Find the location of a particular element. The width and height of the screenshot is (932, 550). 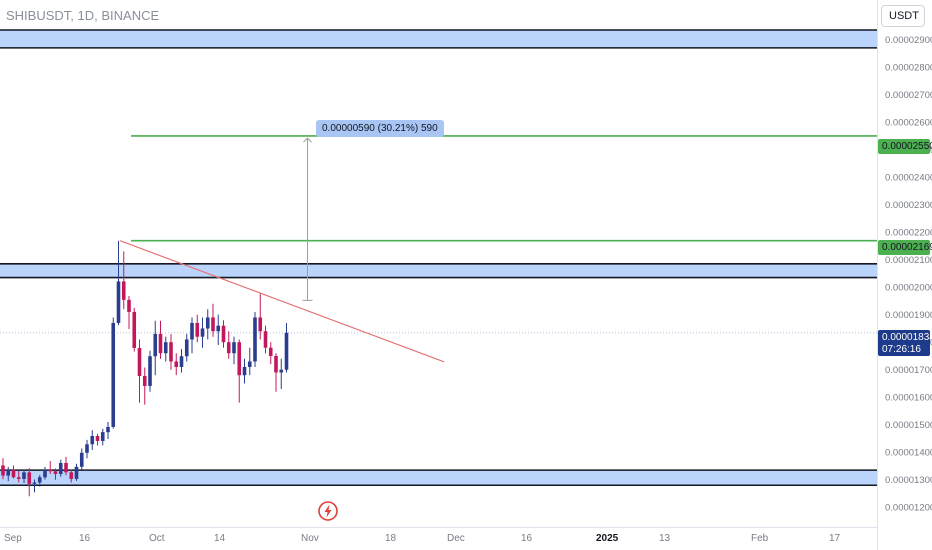

time-tick-label: 17 is located at coordinates (835, 538).